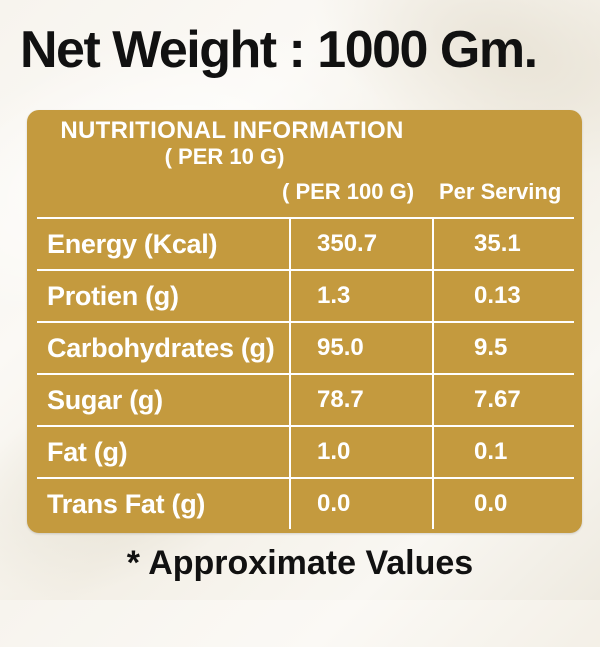 The height and width of the screenshot is (647, 600). I want to click on table-row-energy: Energy (Kcal) 350.7 35.1, so click(305, 245).